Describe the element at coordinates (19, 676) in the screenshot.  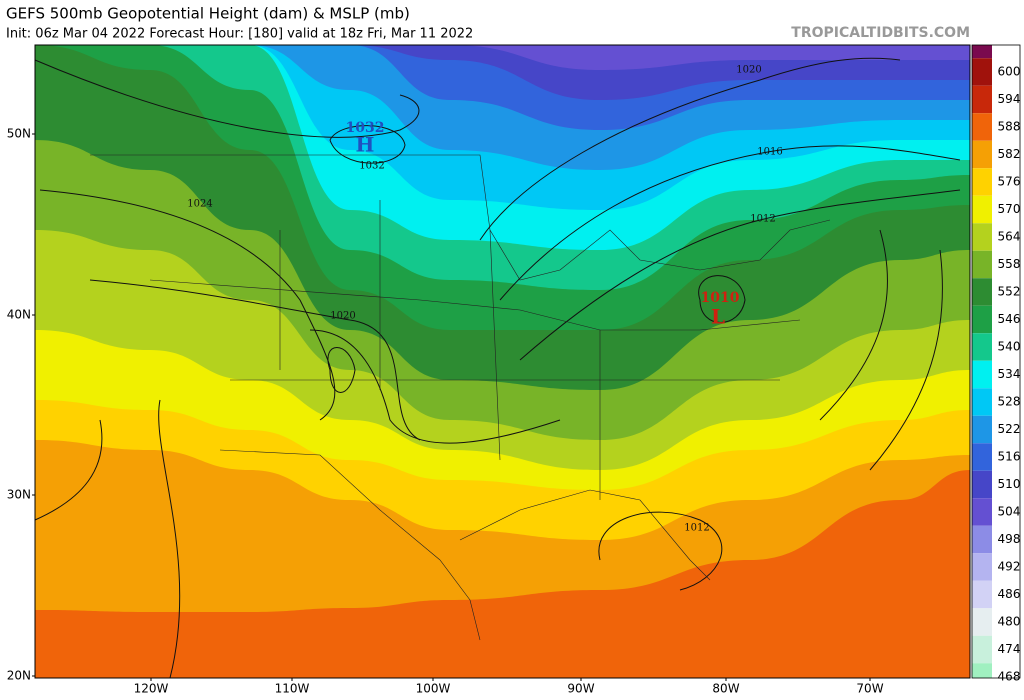
I see `lat-label: 20N` at that location.